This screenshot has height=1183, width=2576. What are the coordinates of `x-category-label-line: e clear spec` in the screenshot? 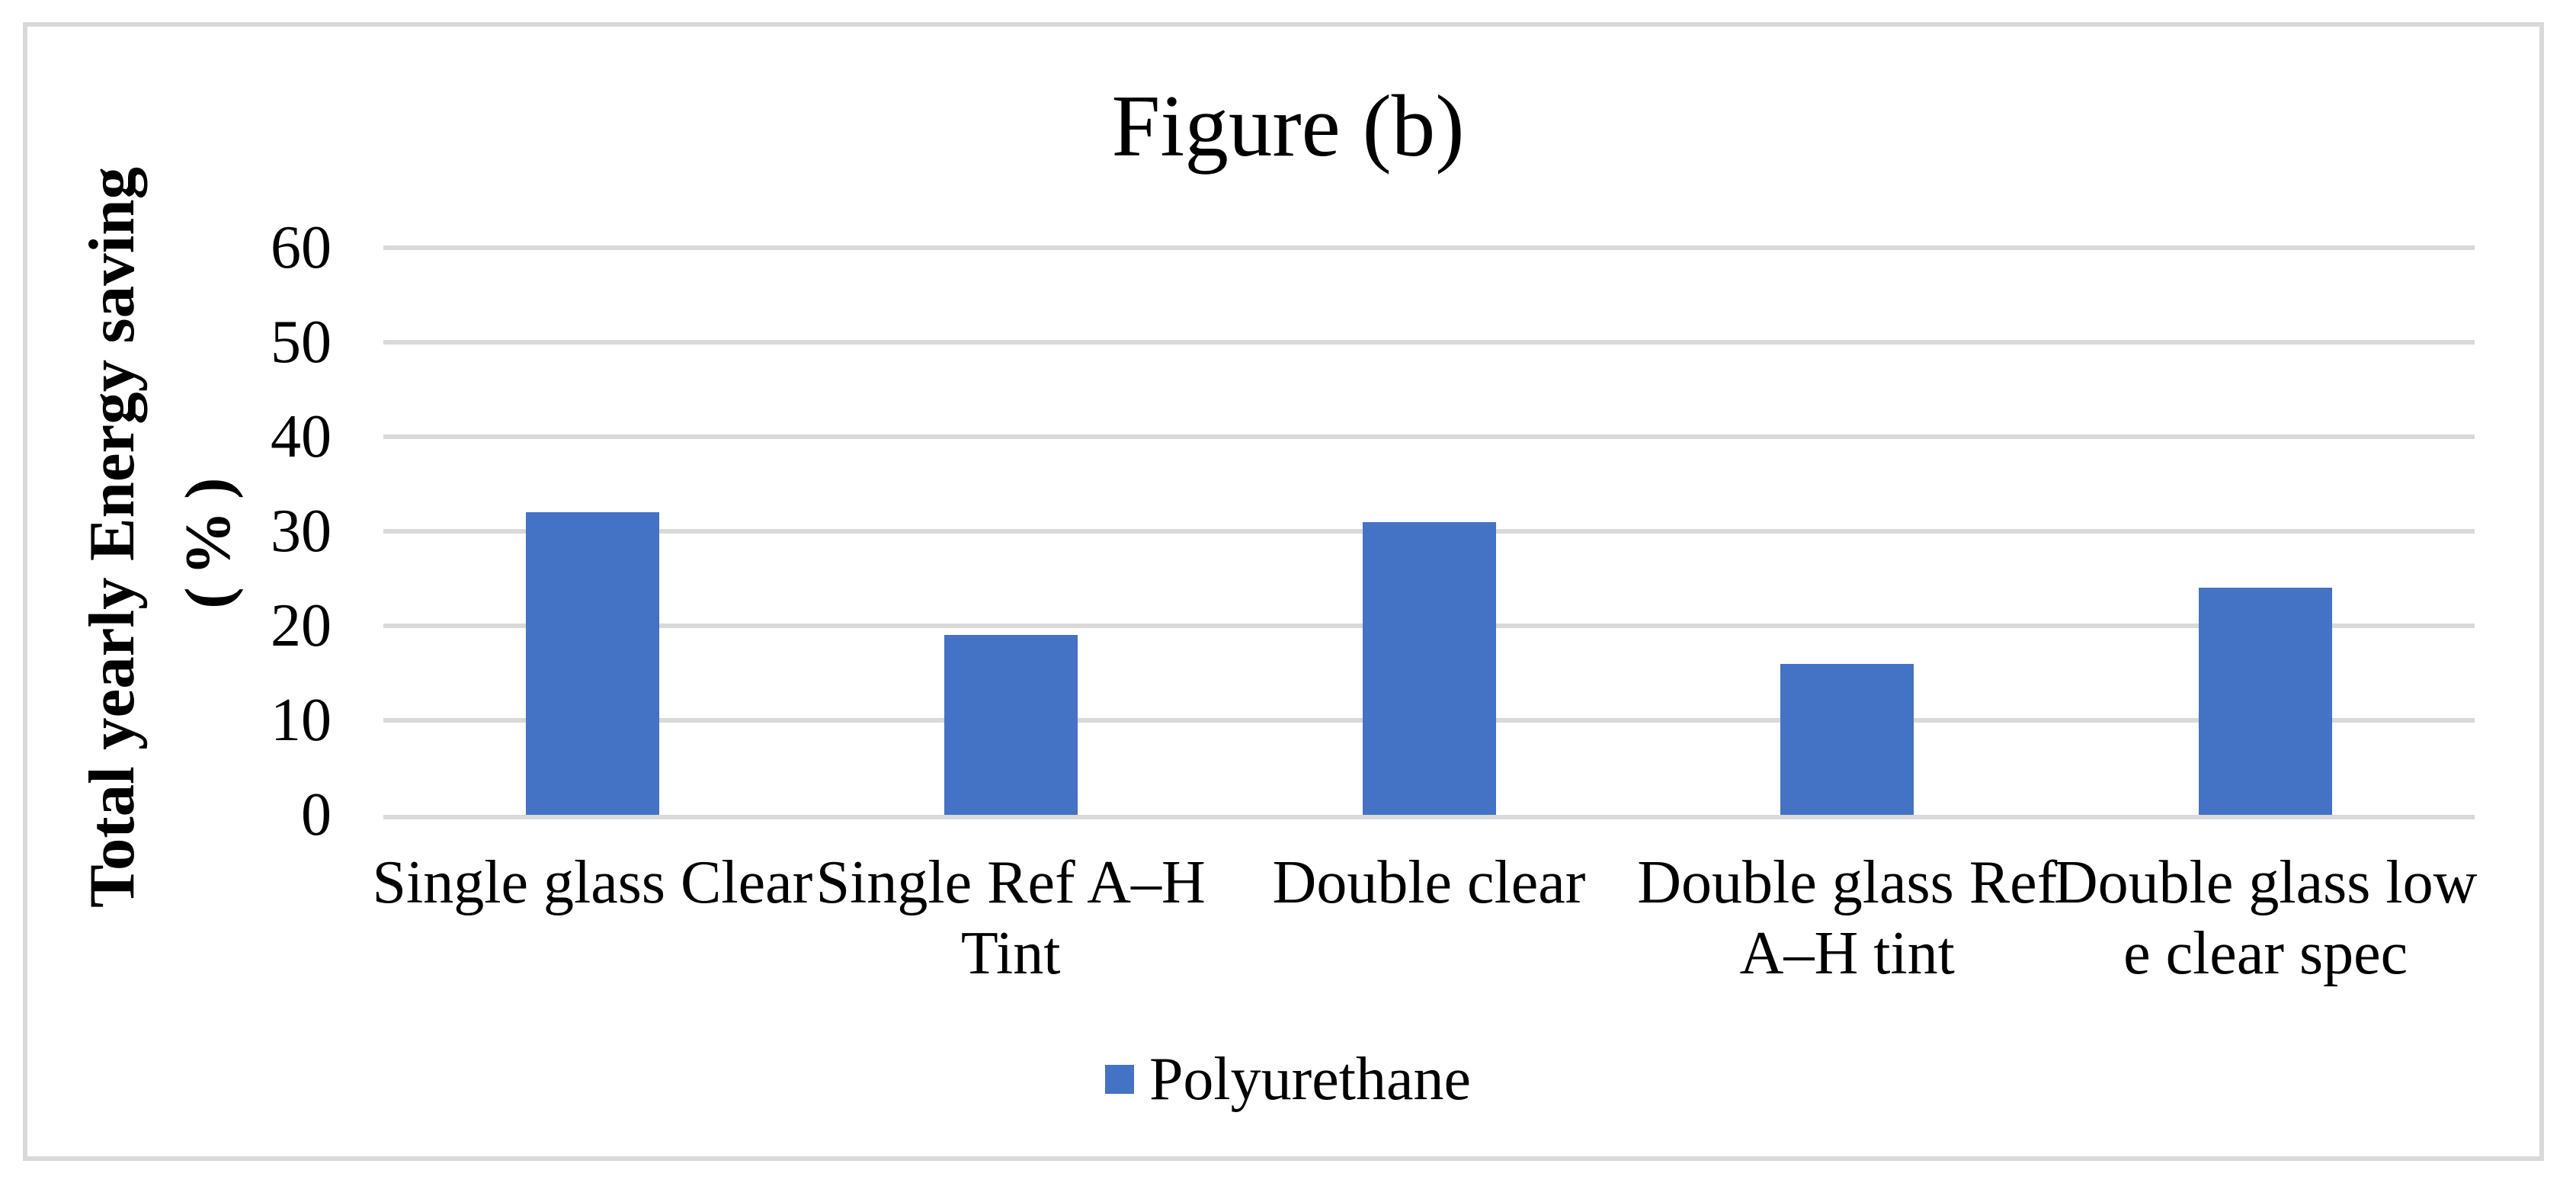 It's located at (2265, 953).